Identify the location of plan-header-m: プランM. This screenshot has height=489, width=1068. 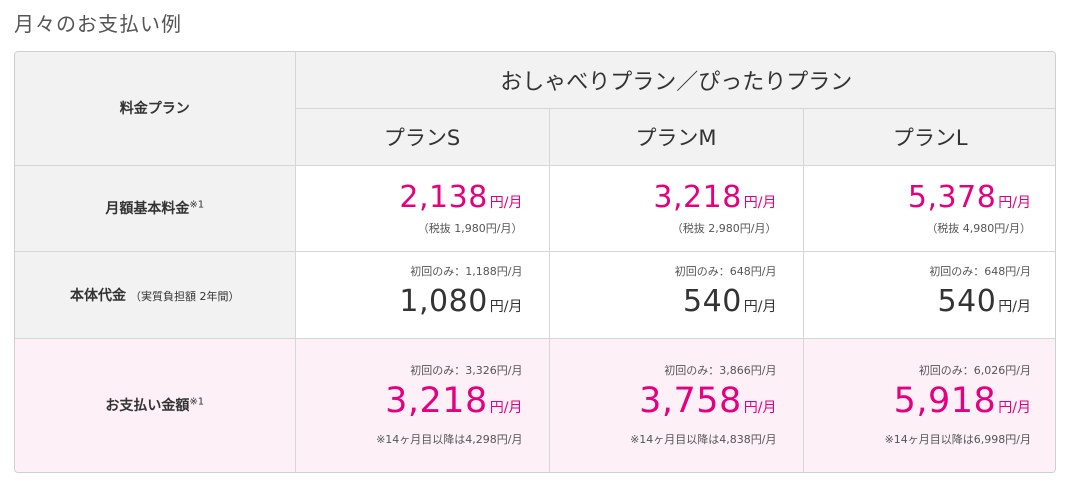
(676, 136).